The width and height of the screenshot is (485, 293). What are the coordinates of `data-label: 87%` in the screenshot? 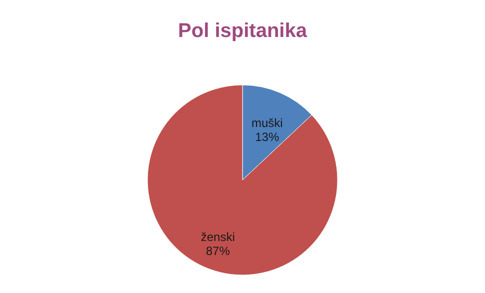 It's located at (218, 251).